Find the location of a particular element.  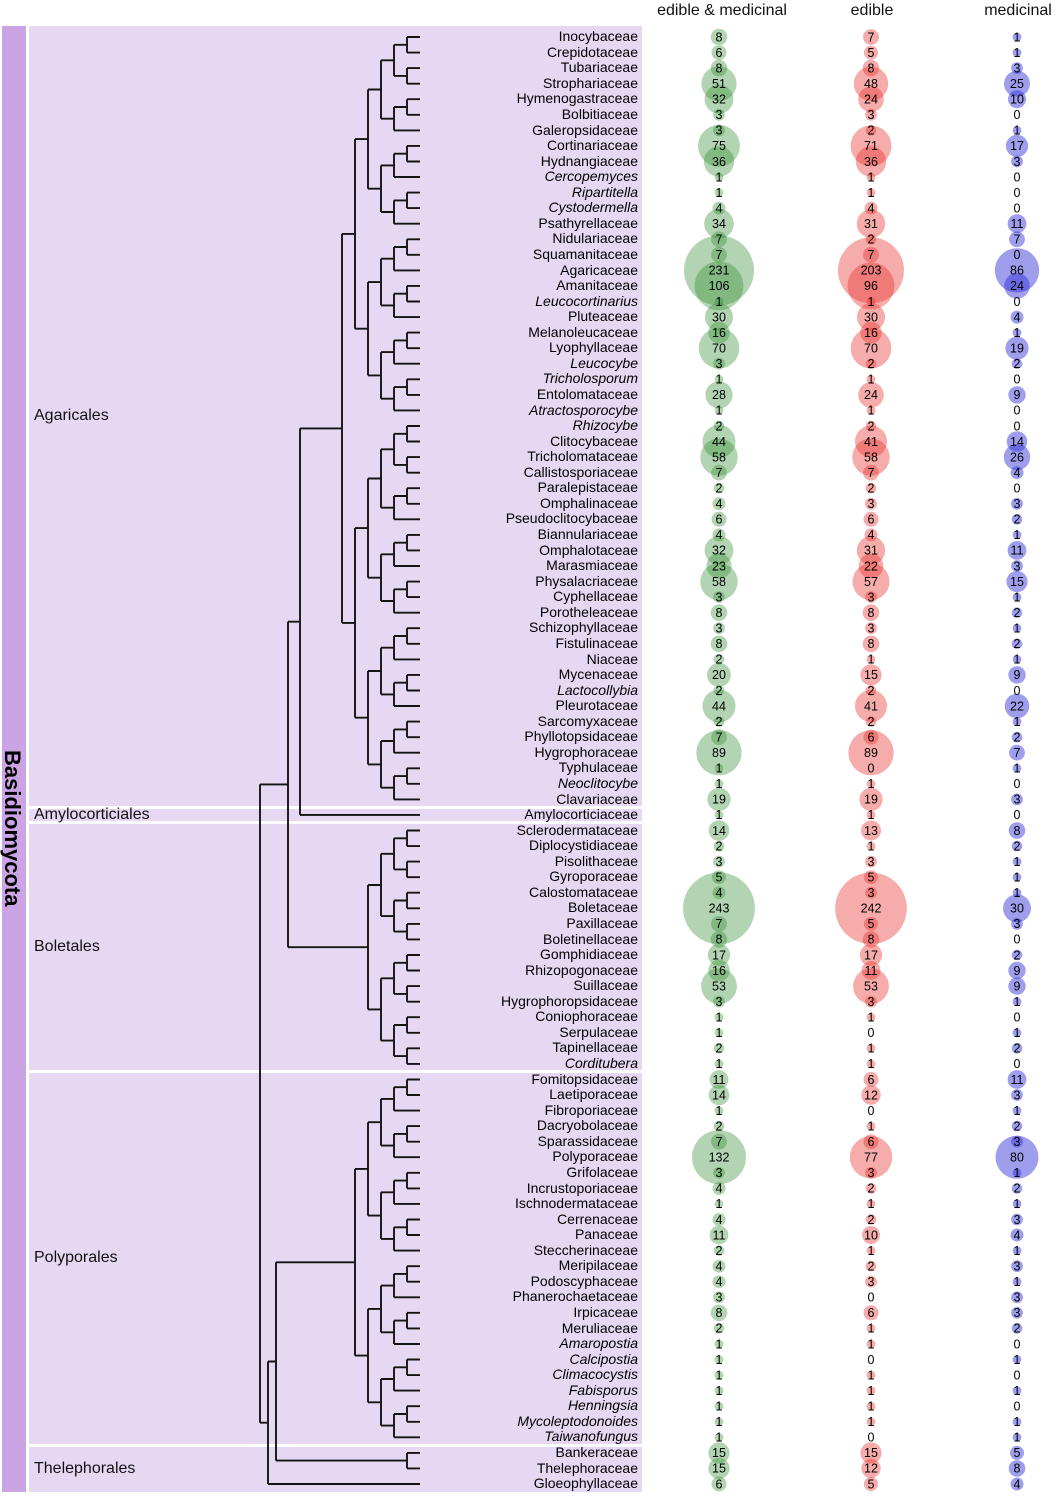

family-label: Tricholomataceae is located at coordinates (582, 456).